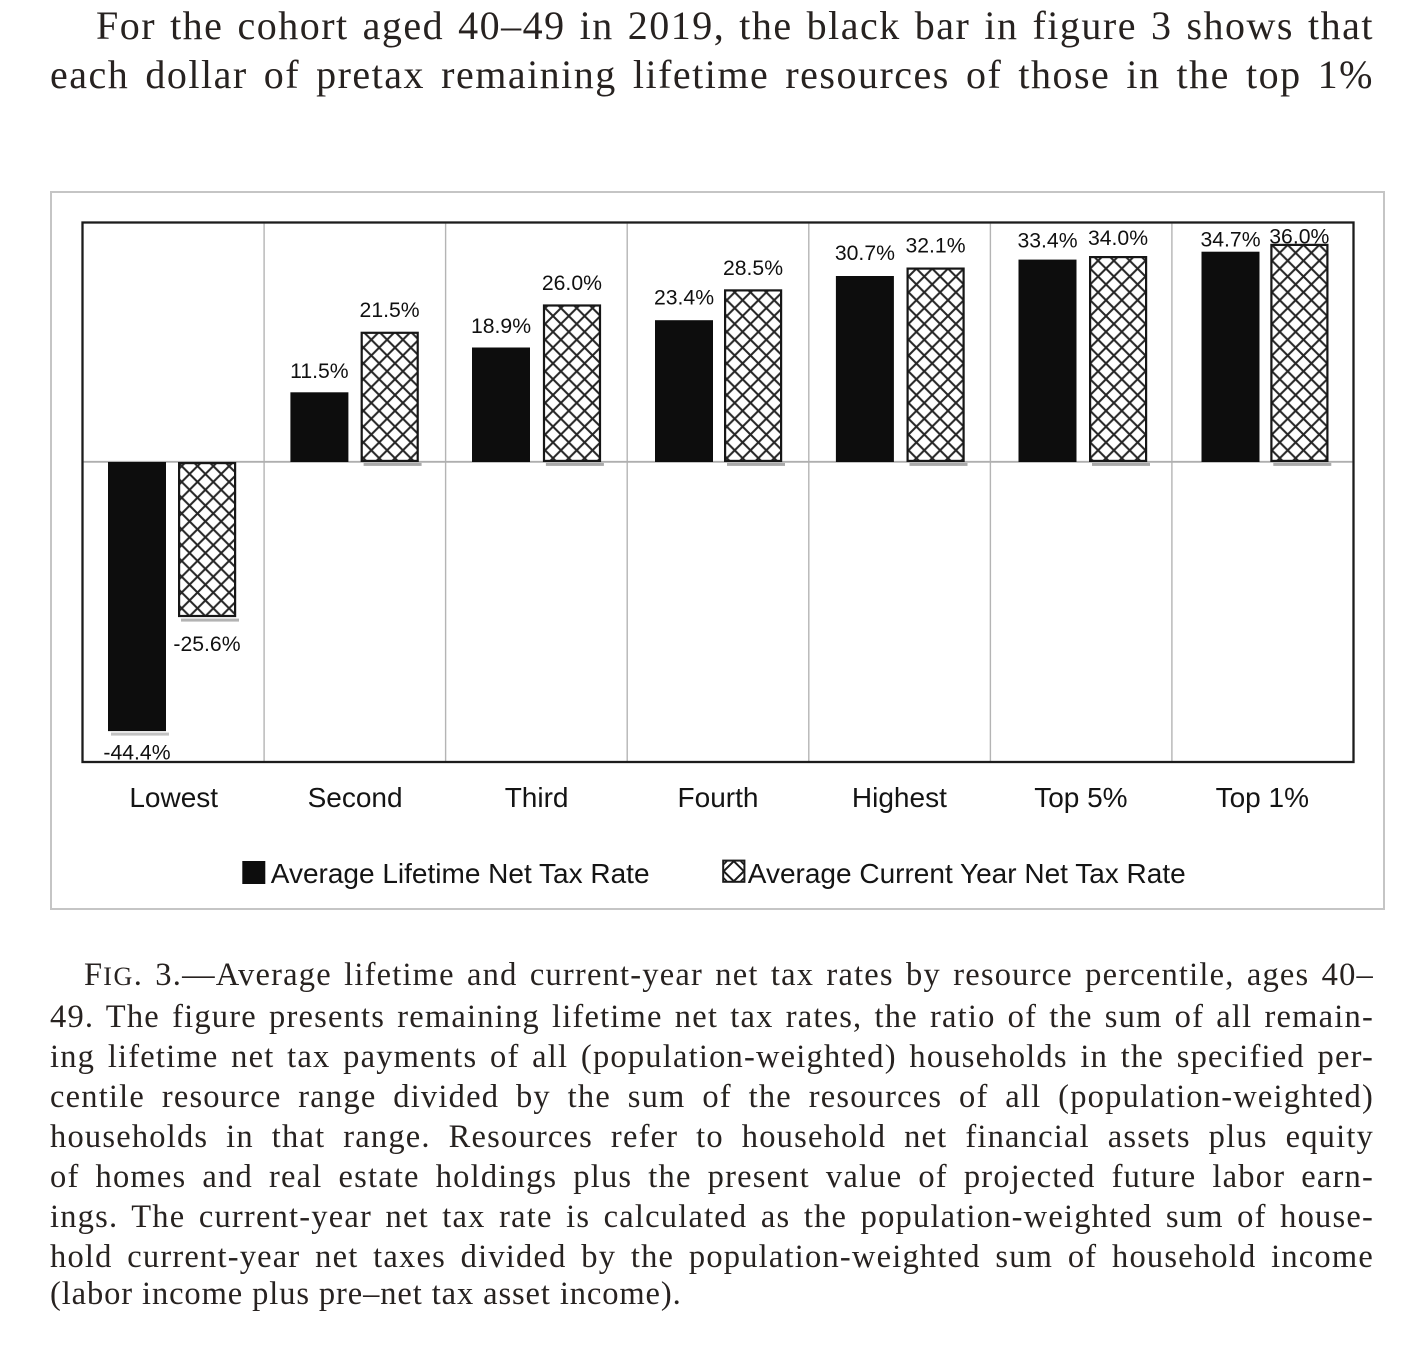 The width and height of the screenshot is (1423, 1354). What do you see at coordinates (1262, 797) in the screenshot?
I see `svg-text: Top 1%` at bounding box center [1262, 797].